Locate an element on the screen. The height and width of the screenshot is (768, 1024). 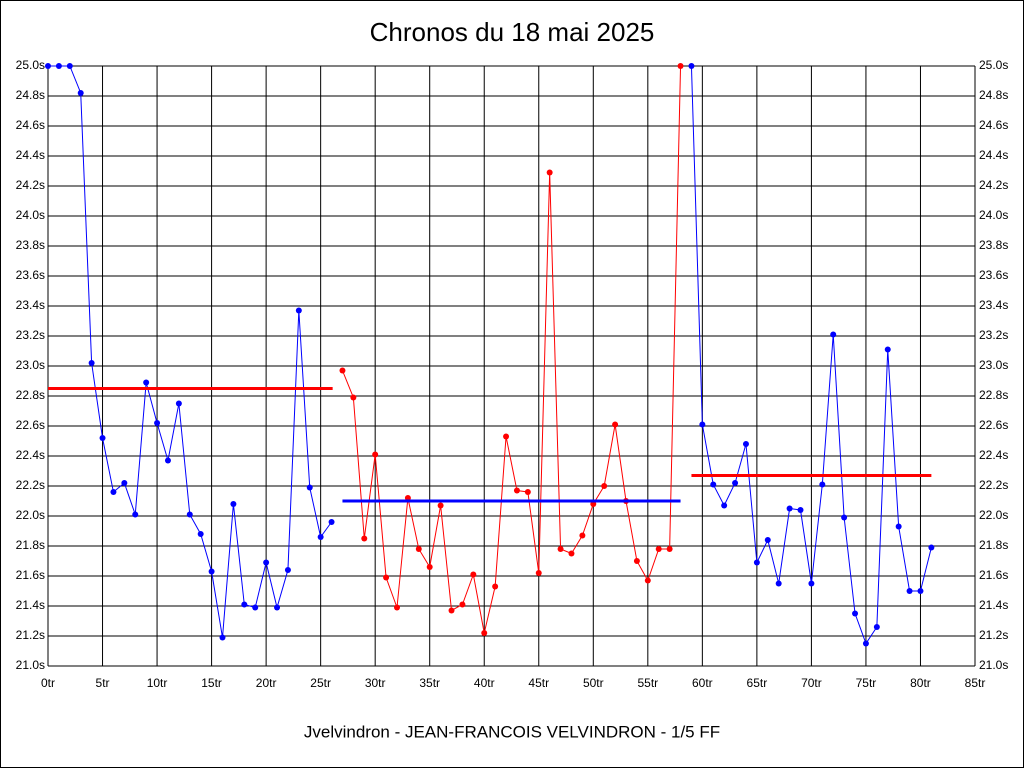
y2-tick-label: 24.4s is located at coordinates (993, 155).